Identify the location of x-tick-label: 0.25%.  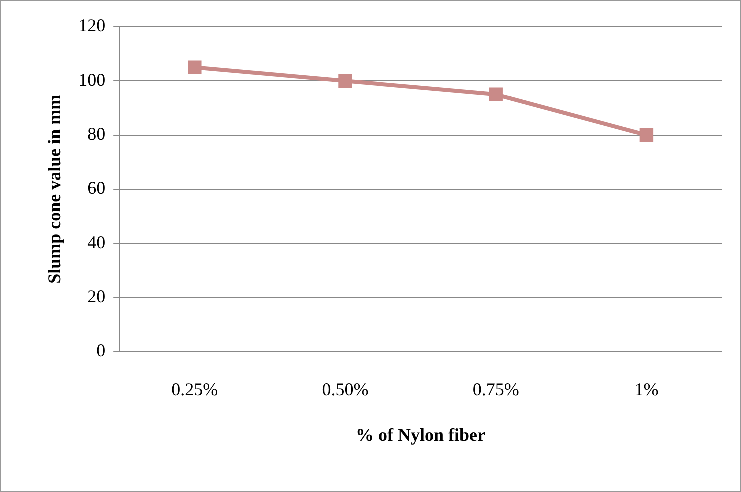
(195, 389).